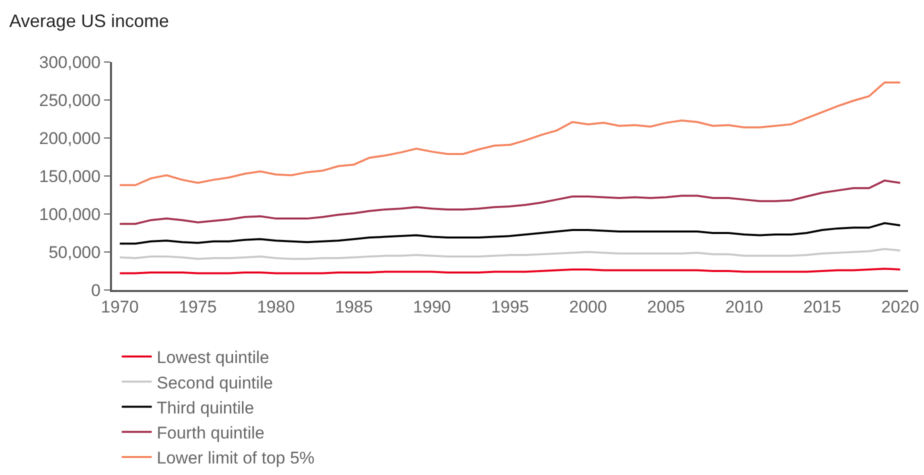  What do you see at coordinates (70, 138) in the screenshot?
I see `y-tick-label: 200,000` at bounding box center [70, 138].